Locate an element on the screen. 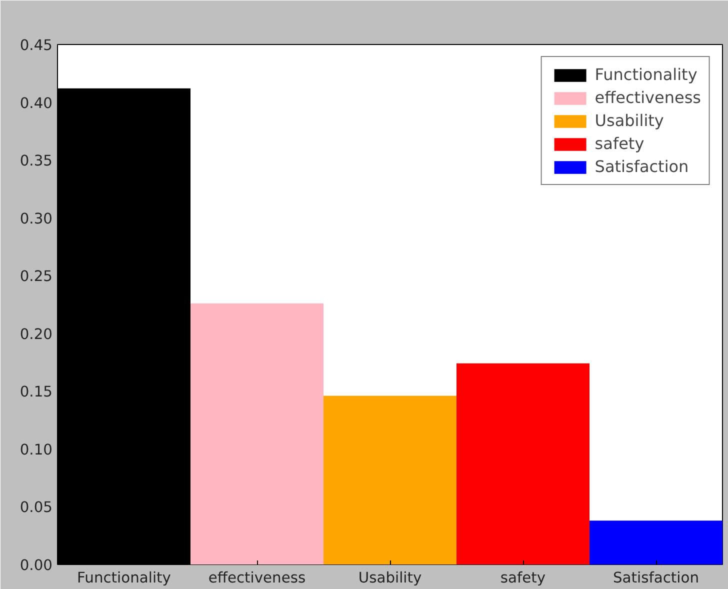 The height and width of the screenshot is (589, 728). x-tick-label: Satisfaction is located at coordinates (656, 578).